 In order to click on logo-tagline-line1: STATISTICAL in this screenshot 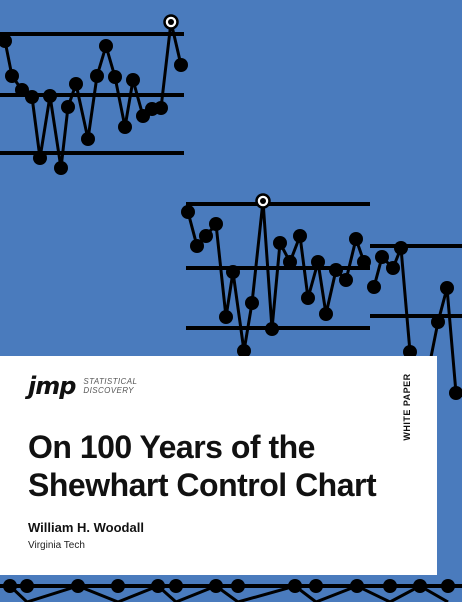, I will do `click(110, 381)`.